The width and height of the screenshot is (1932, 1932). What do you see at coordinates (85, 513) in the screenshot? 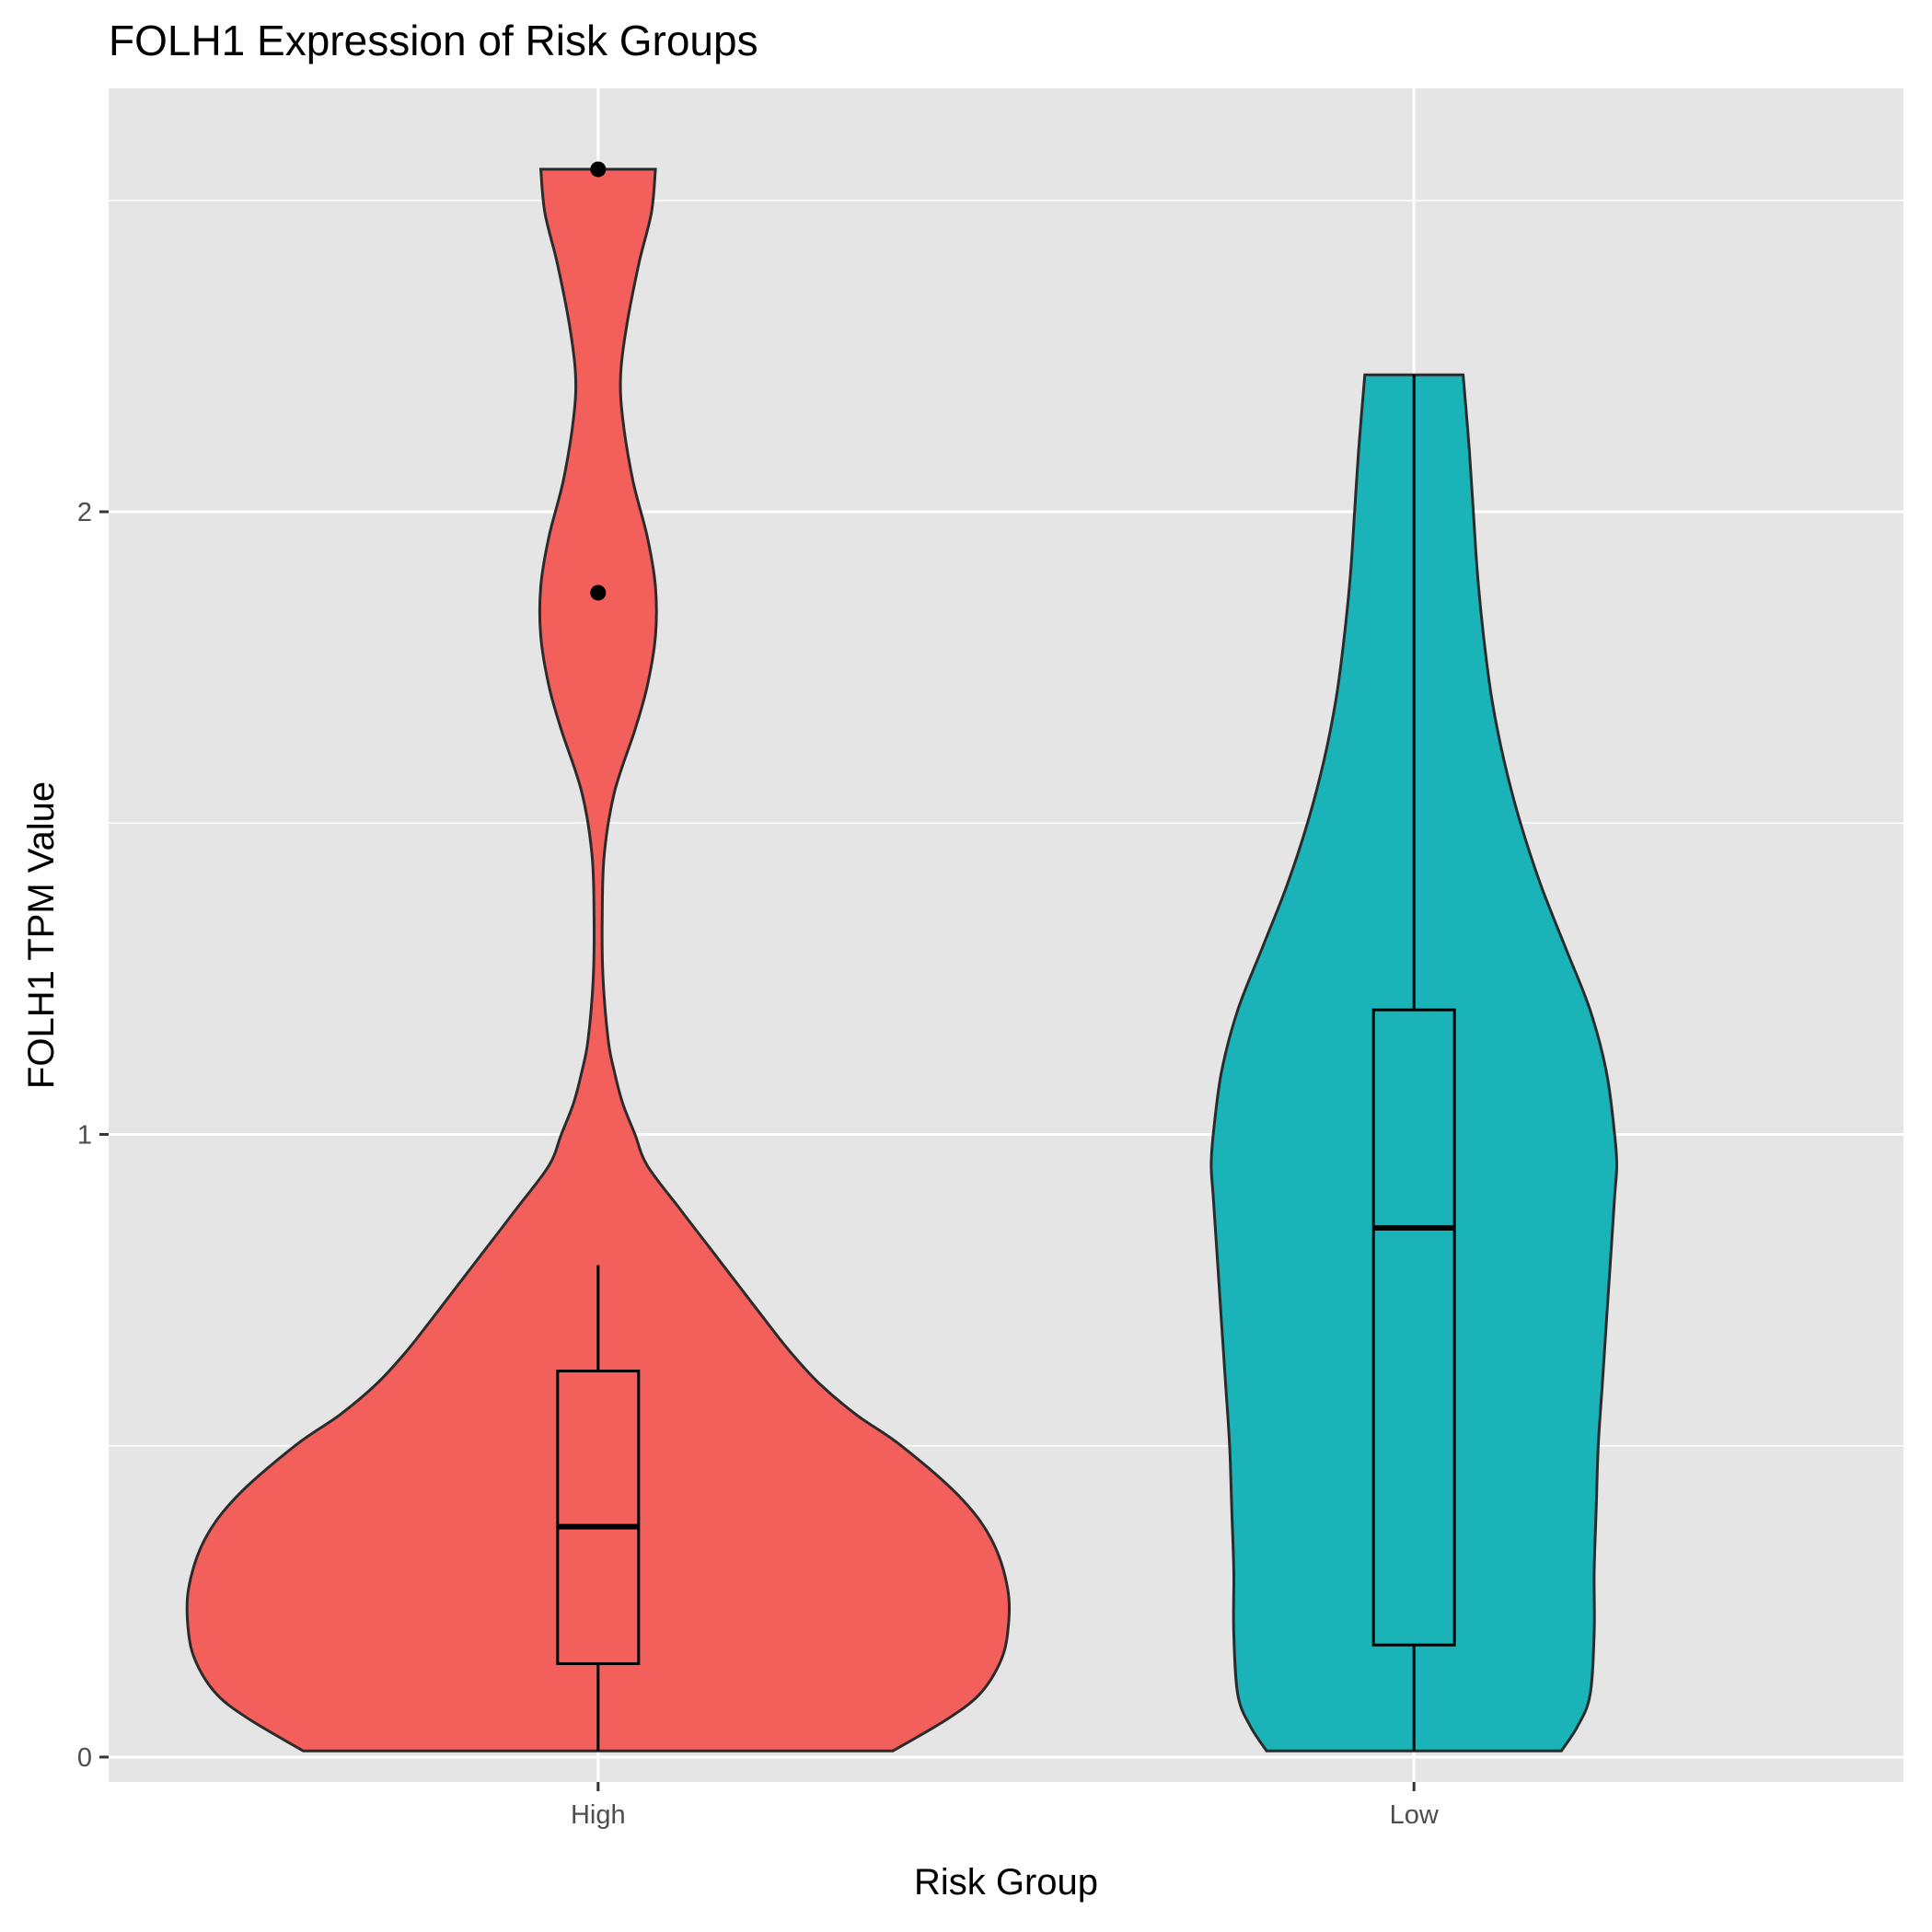
I see `y-tick-label: 2` at bounding box center [85, 513].